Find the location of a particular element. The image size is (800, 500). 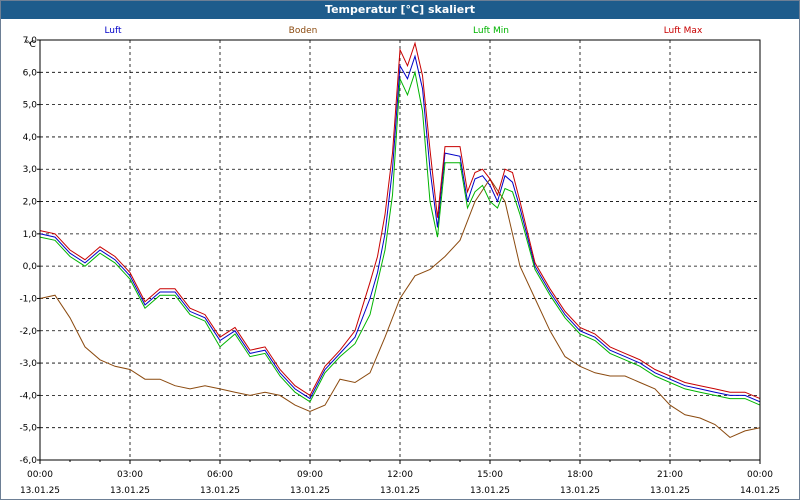

legend-entry-luft-min: Luft Min is located at coordinates (491, 31).